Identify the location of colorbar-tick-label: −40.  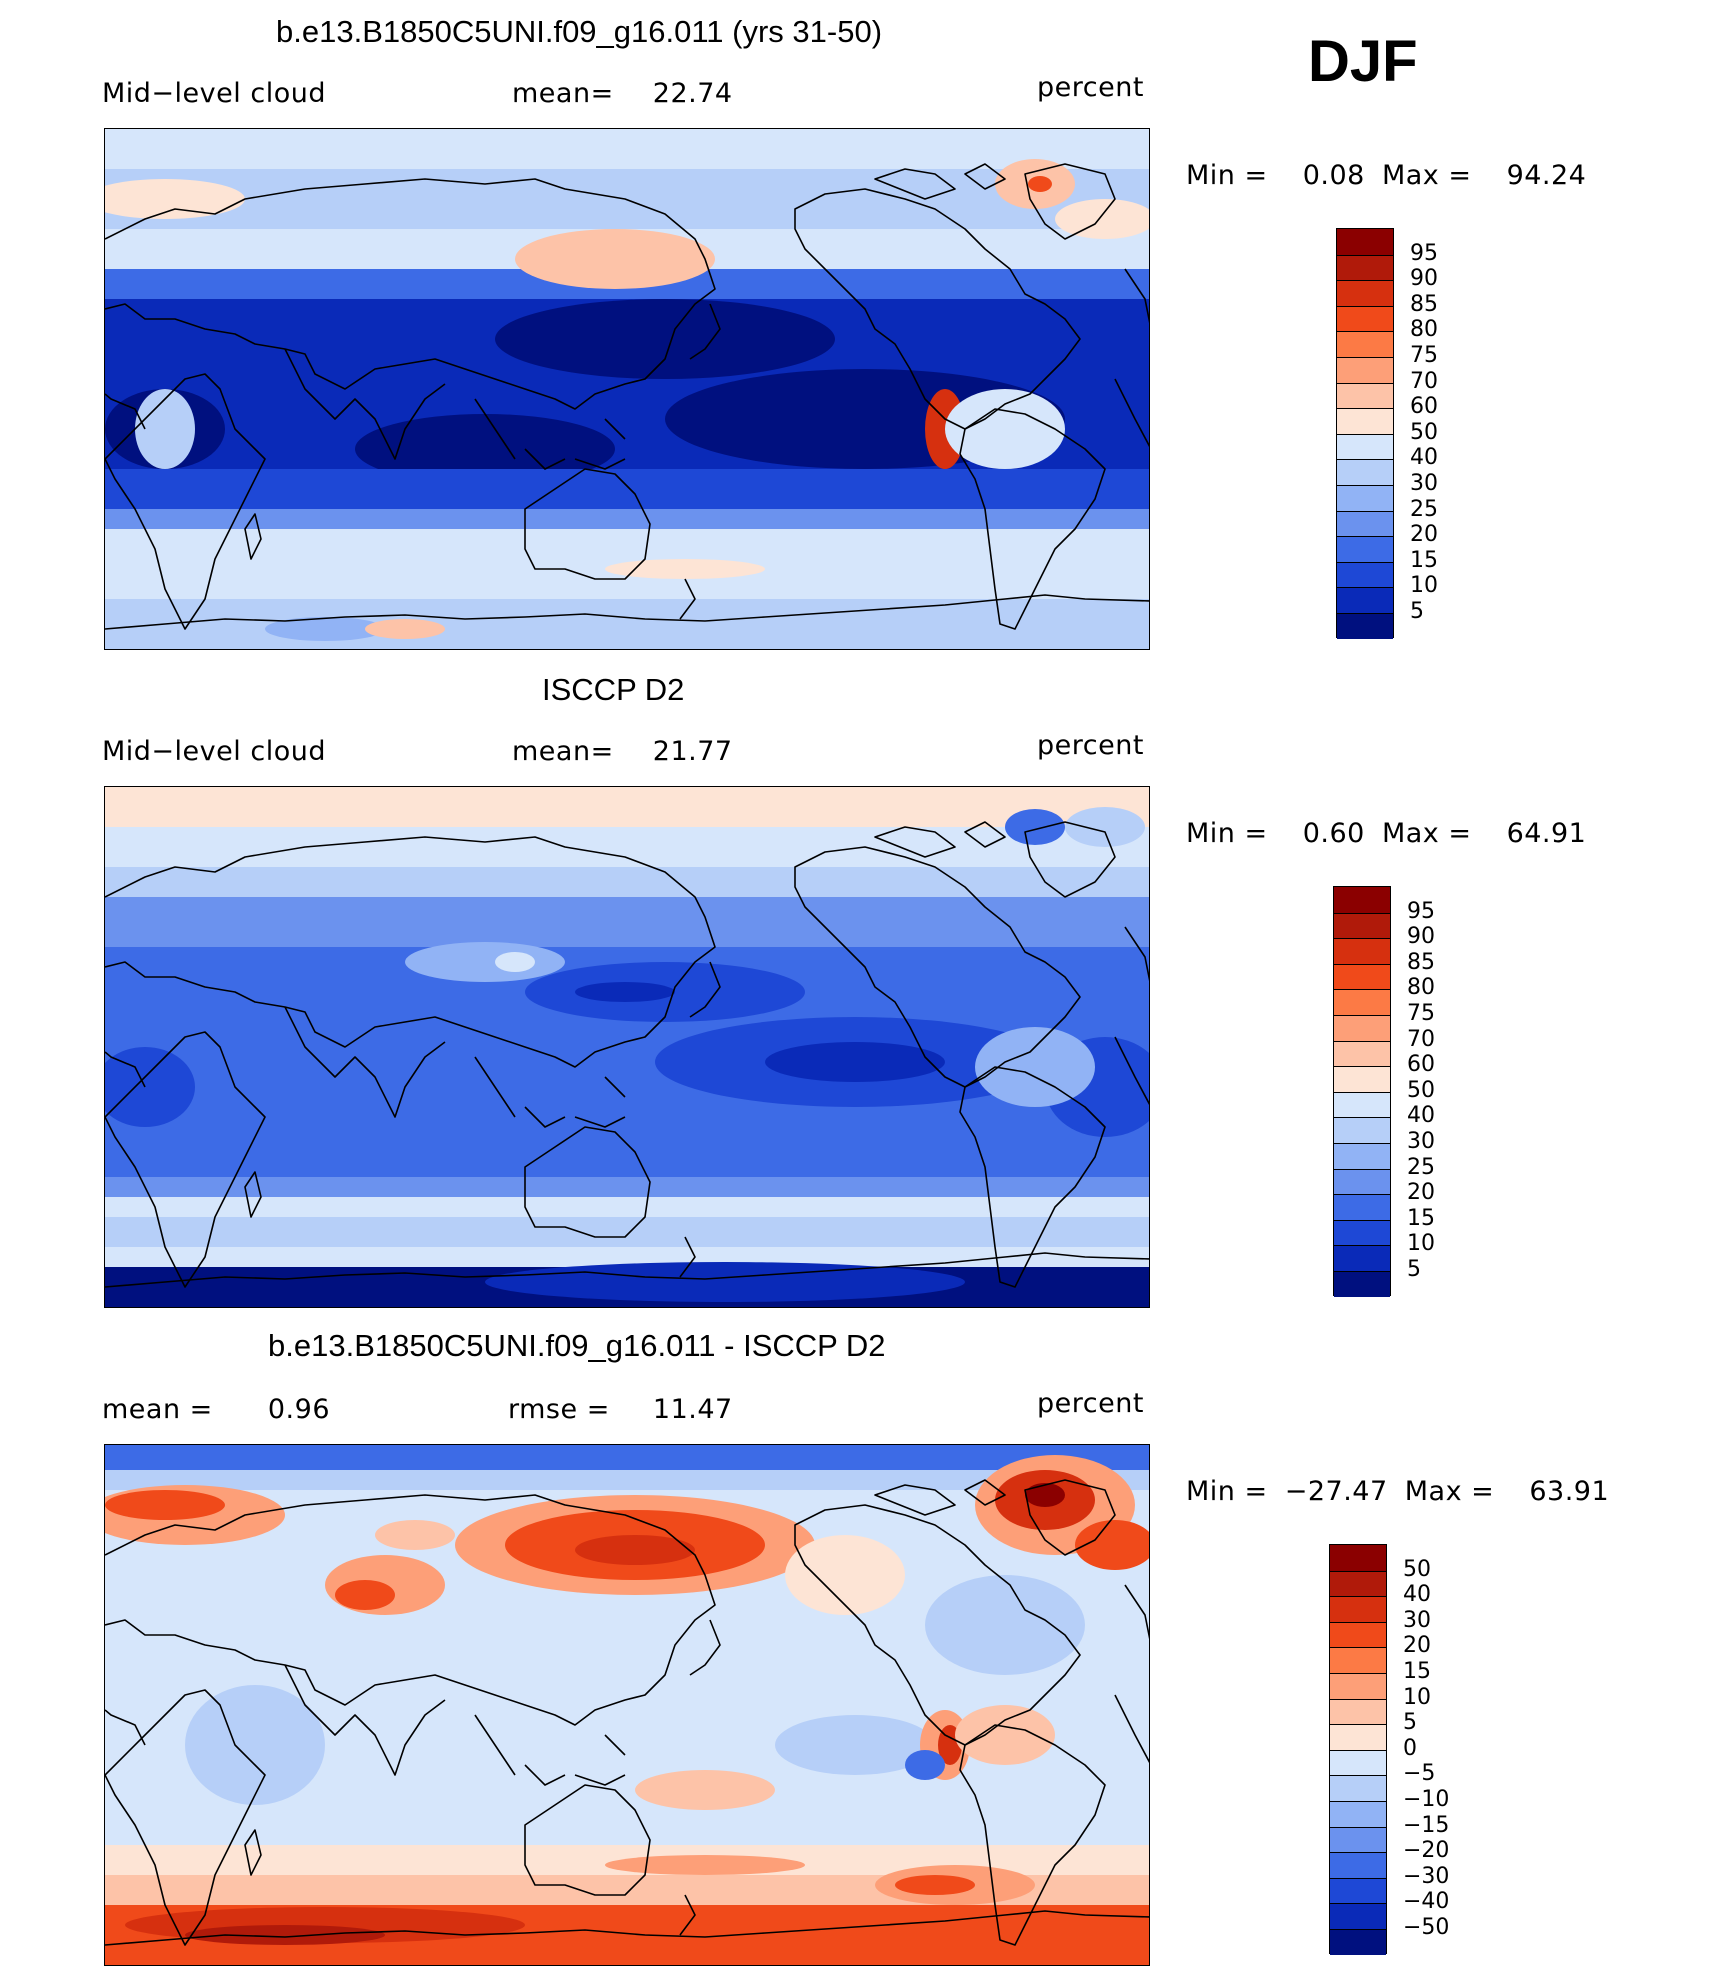
(1426, 1902).